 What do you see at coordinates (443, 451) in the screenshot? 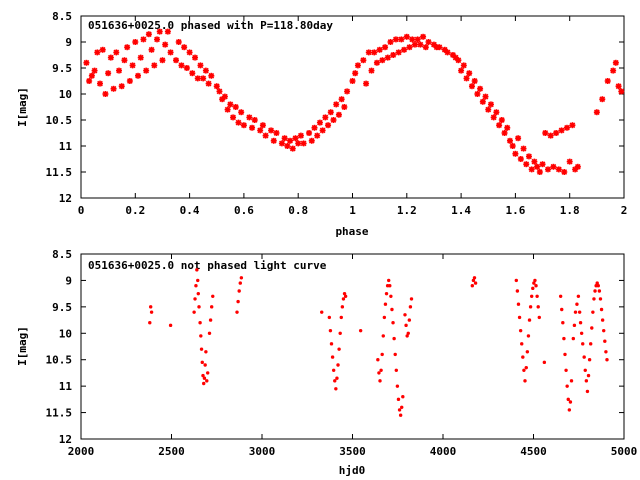
I see `unphased-xtick-label: 4000` at bounding box center [443, 451].